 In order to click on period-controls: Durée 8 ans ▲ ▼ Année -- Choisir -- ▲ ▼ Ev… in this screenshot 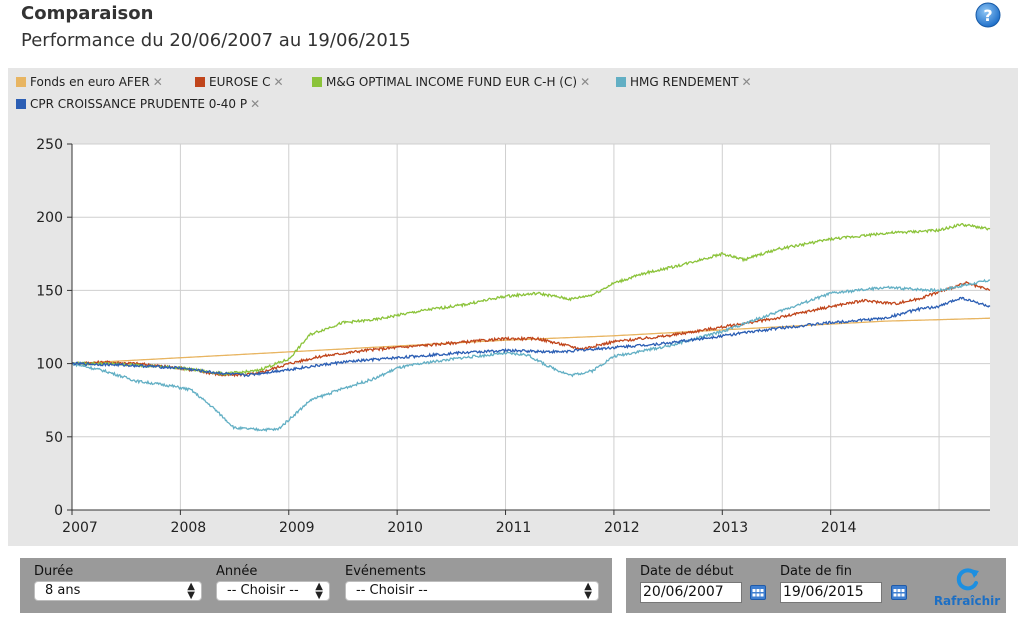, I will do `click(316, 585)`.